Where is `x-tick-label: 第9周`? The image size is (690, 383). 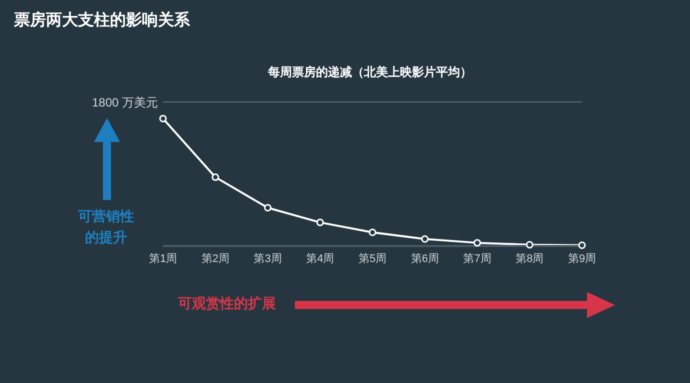
x-tick-label: 第9周 is located at coordinates (582, 258).